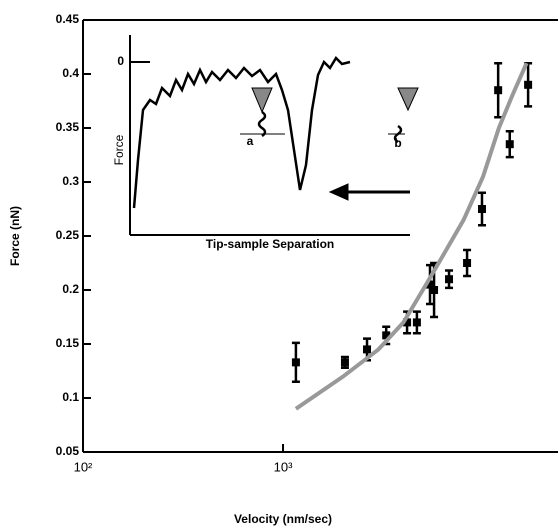 This screenshot has height=531, width=558. What do you see at coordinates (15, 236) in the screenshot?
I see `y-axis-title: Force (nN)` at bounding box center [15, 236].